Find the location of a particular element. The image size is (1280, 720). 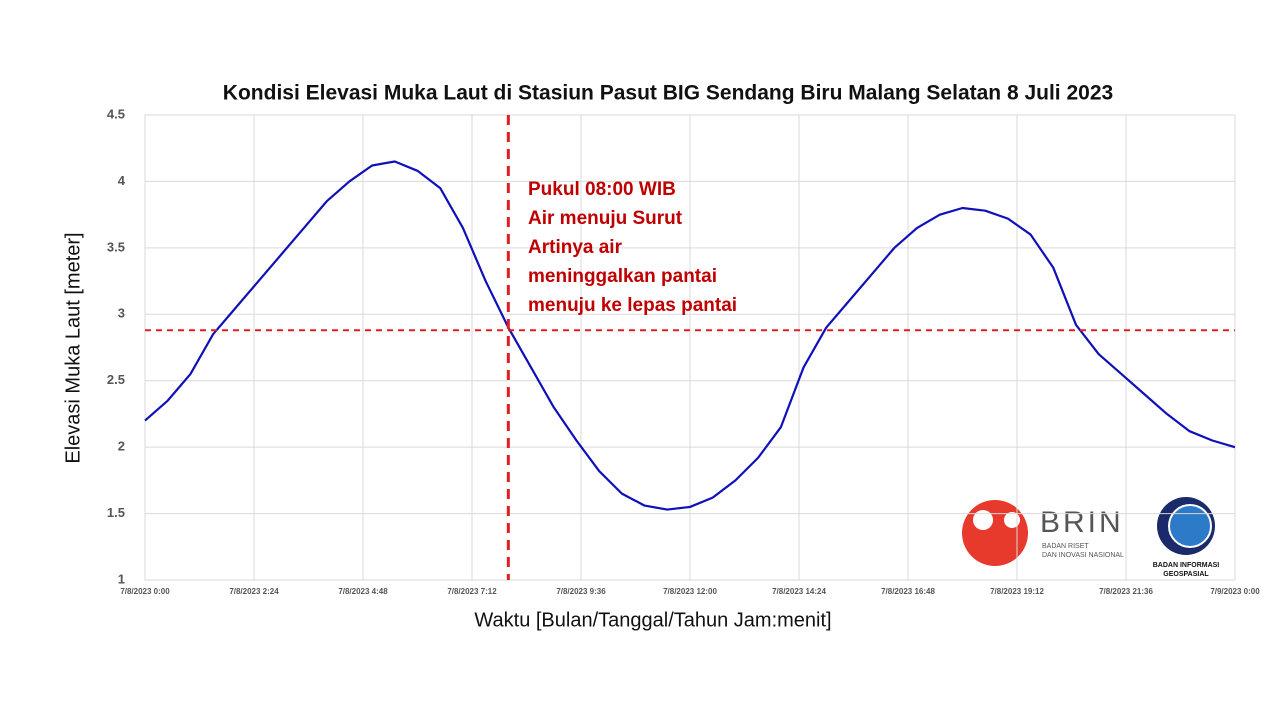

x-tick-label: 7/8/2023 4:48 is located at coordinates (363, 591).